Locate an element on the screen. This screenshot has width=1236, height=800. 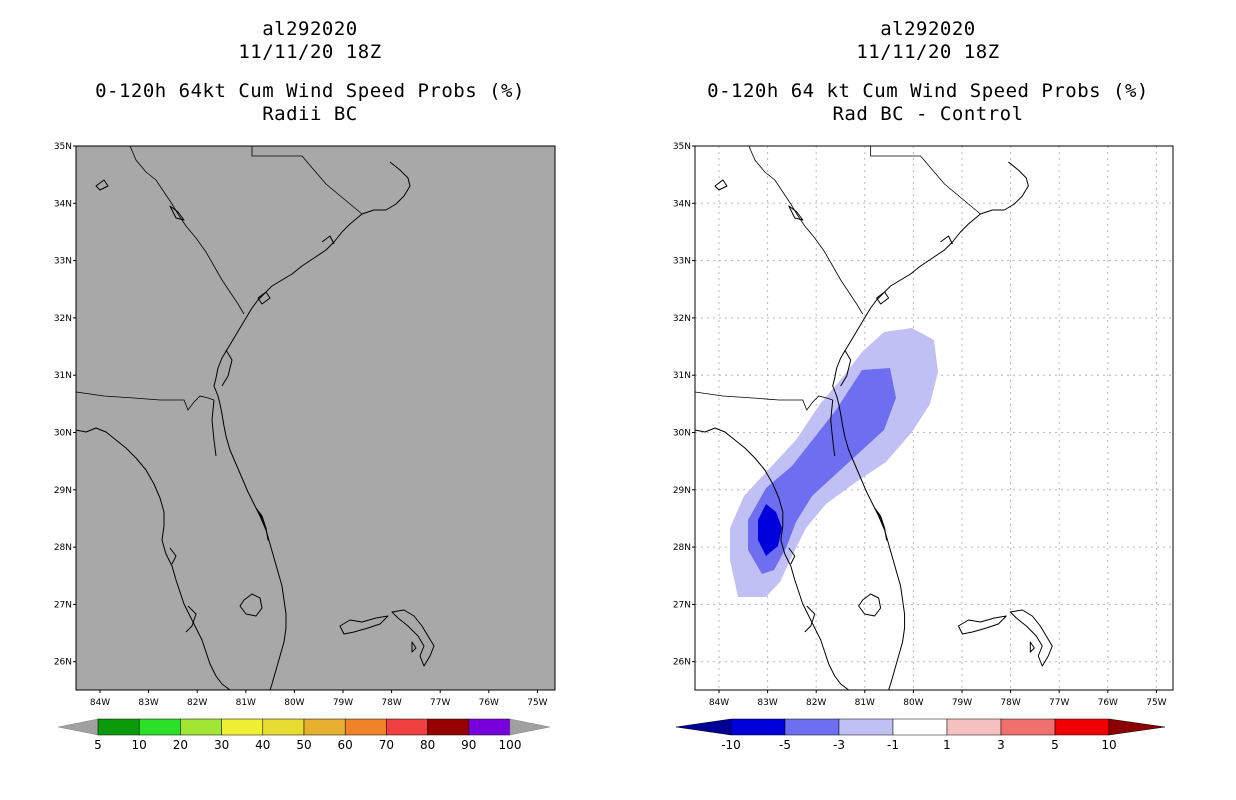
colorbar-label: 90 is located at coordinates (468, 745).